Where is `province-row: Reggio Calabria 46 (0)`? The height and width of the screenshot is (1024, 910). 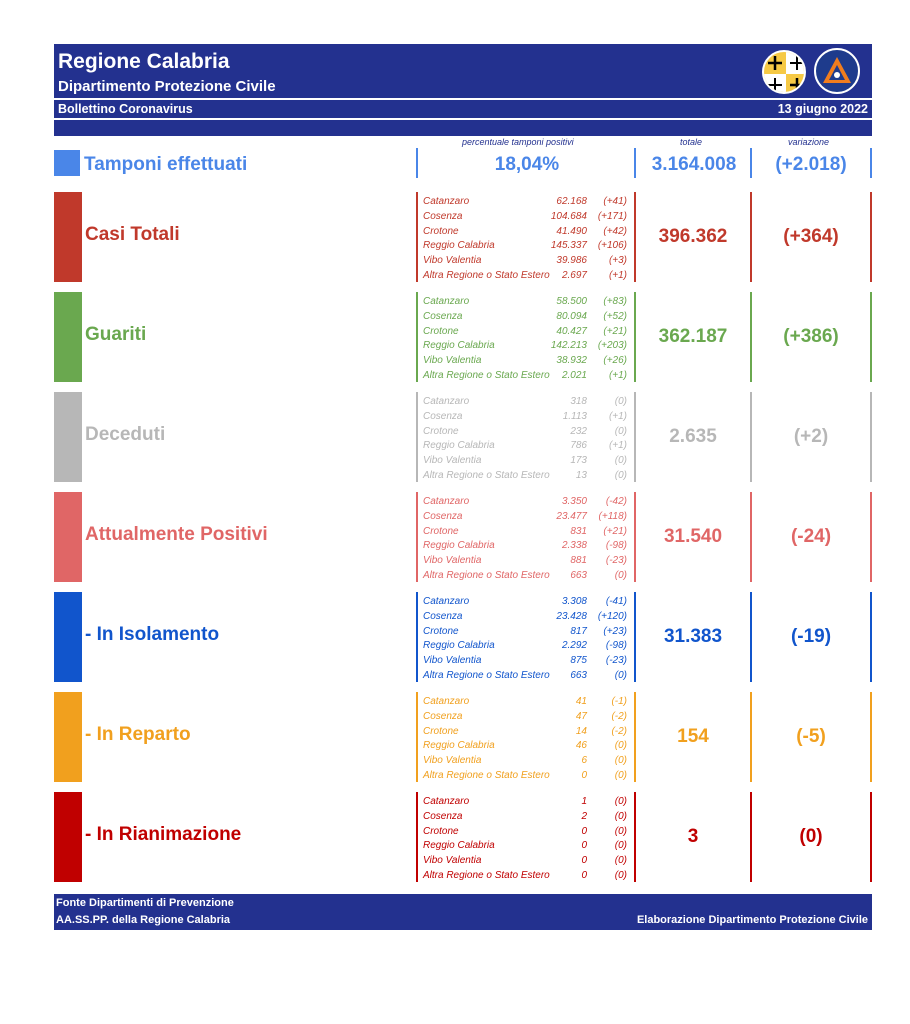
province-row: Reggio Calabria 46 (0) is located at coordinates (528, 747).